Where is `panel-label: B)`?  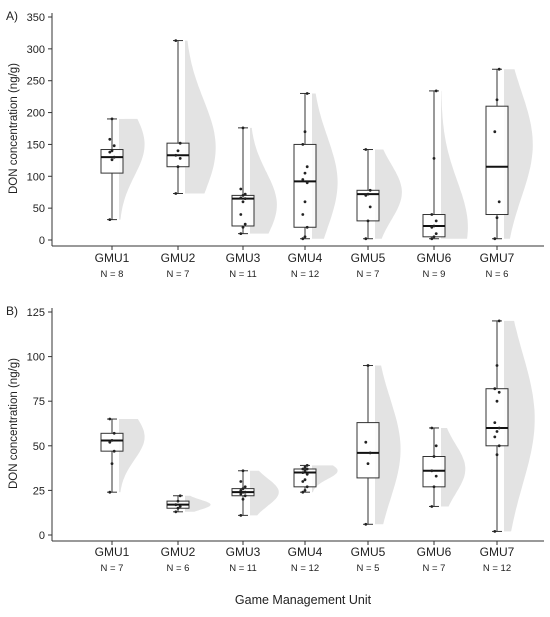
panel-label: B) is located at coordinates (12, 311).